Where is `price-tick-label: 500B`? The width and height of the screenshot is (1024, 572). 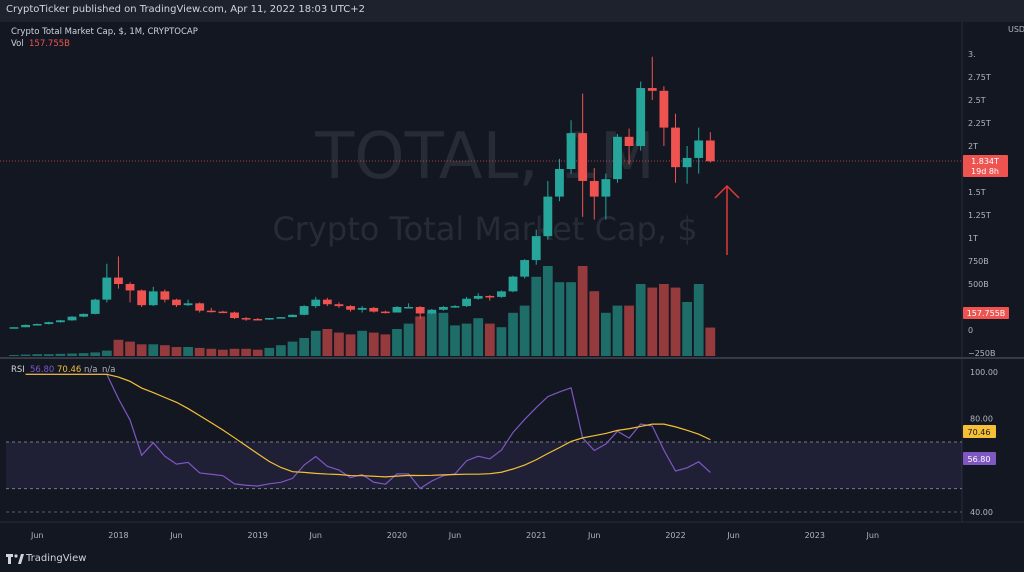 price-tick-label: 500B is located at coordinates (978, 284).